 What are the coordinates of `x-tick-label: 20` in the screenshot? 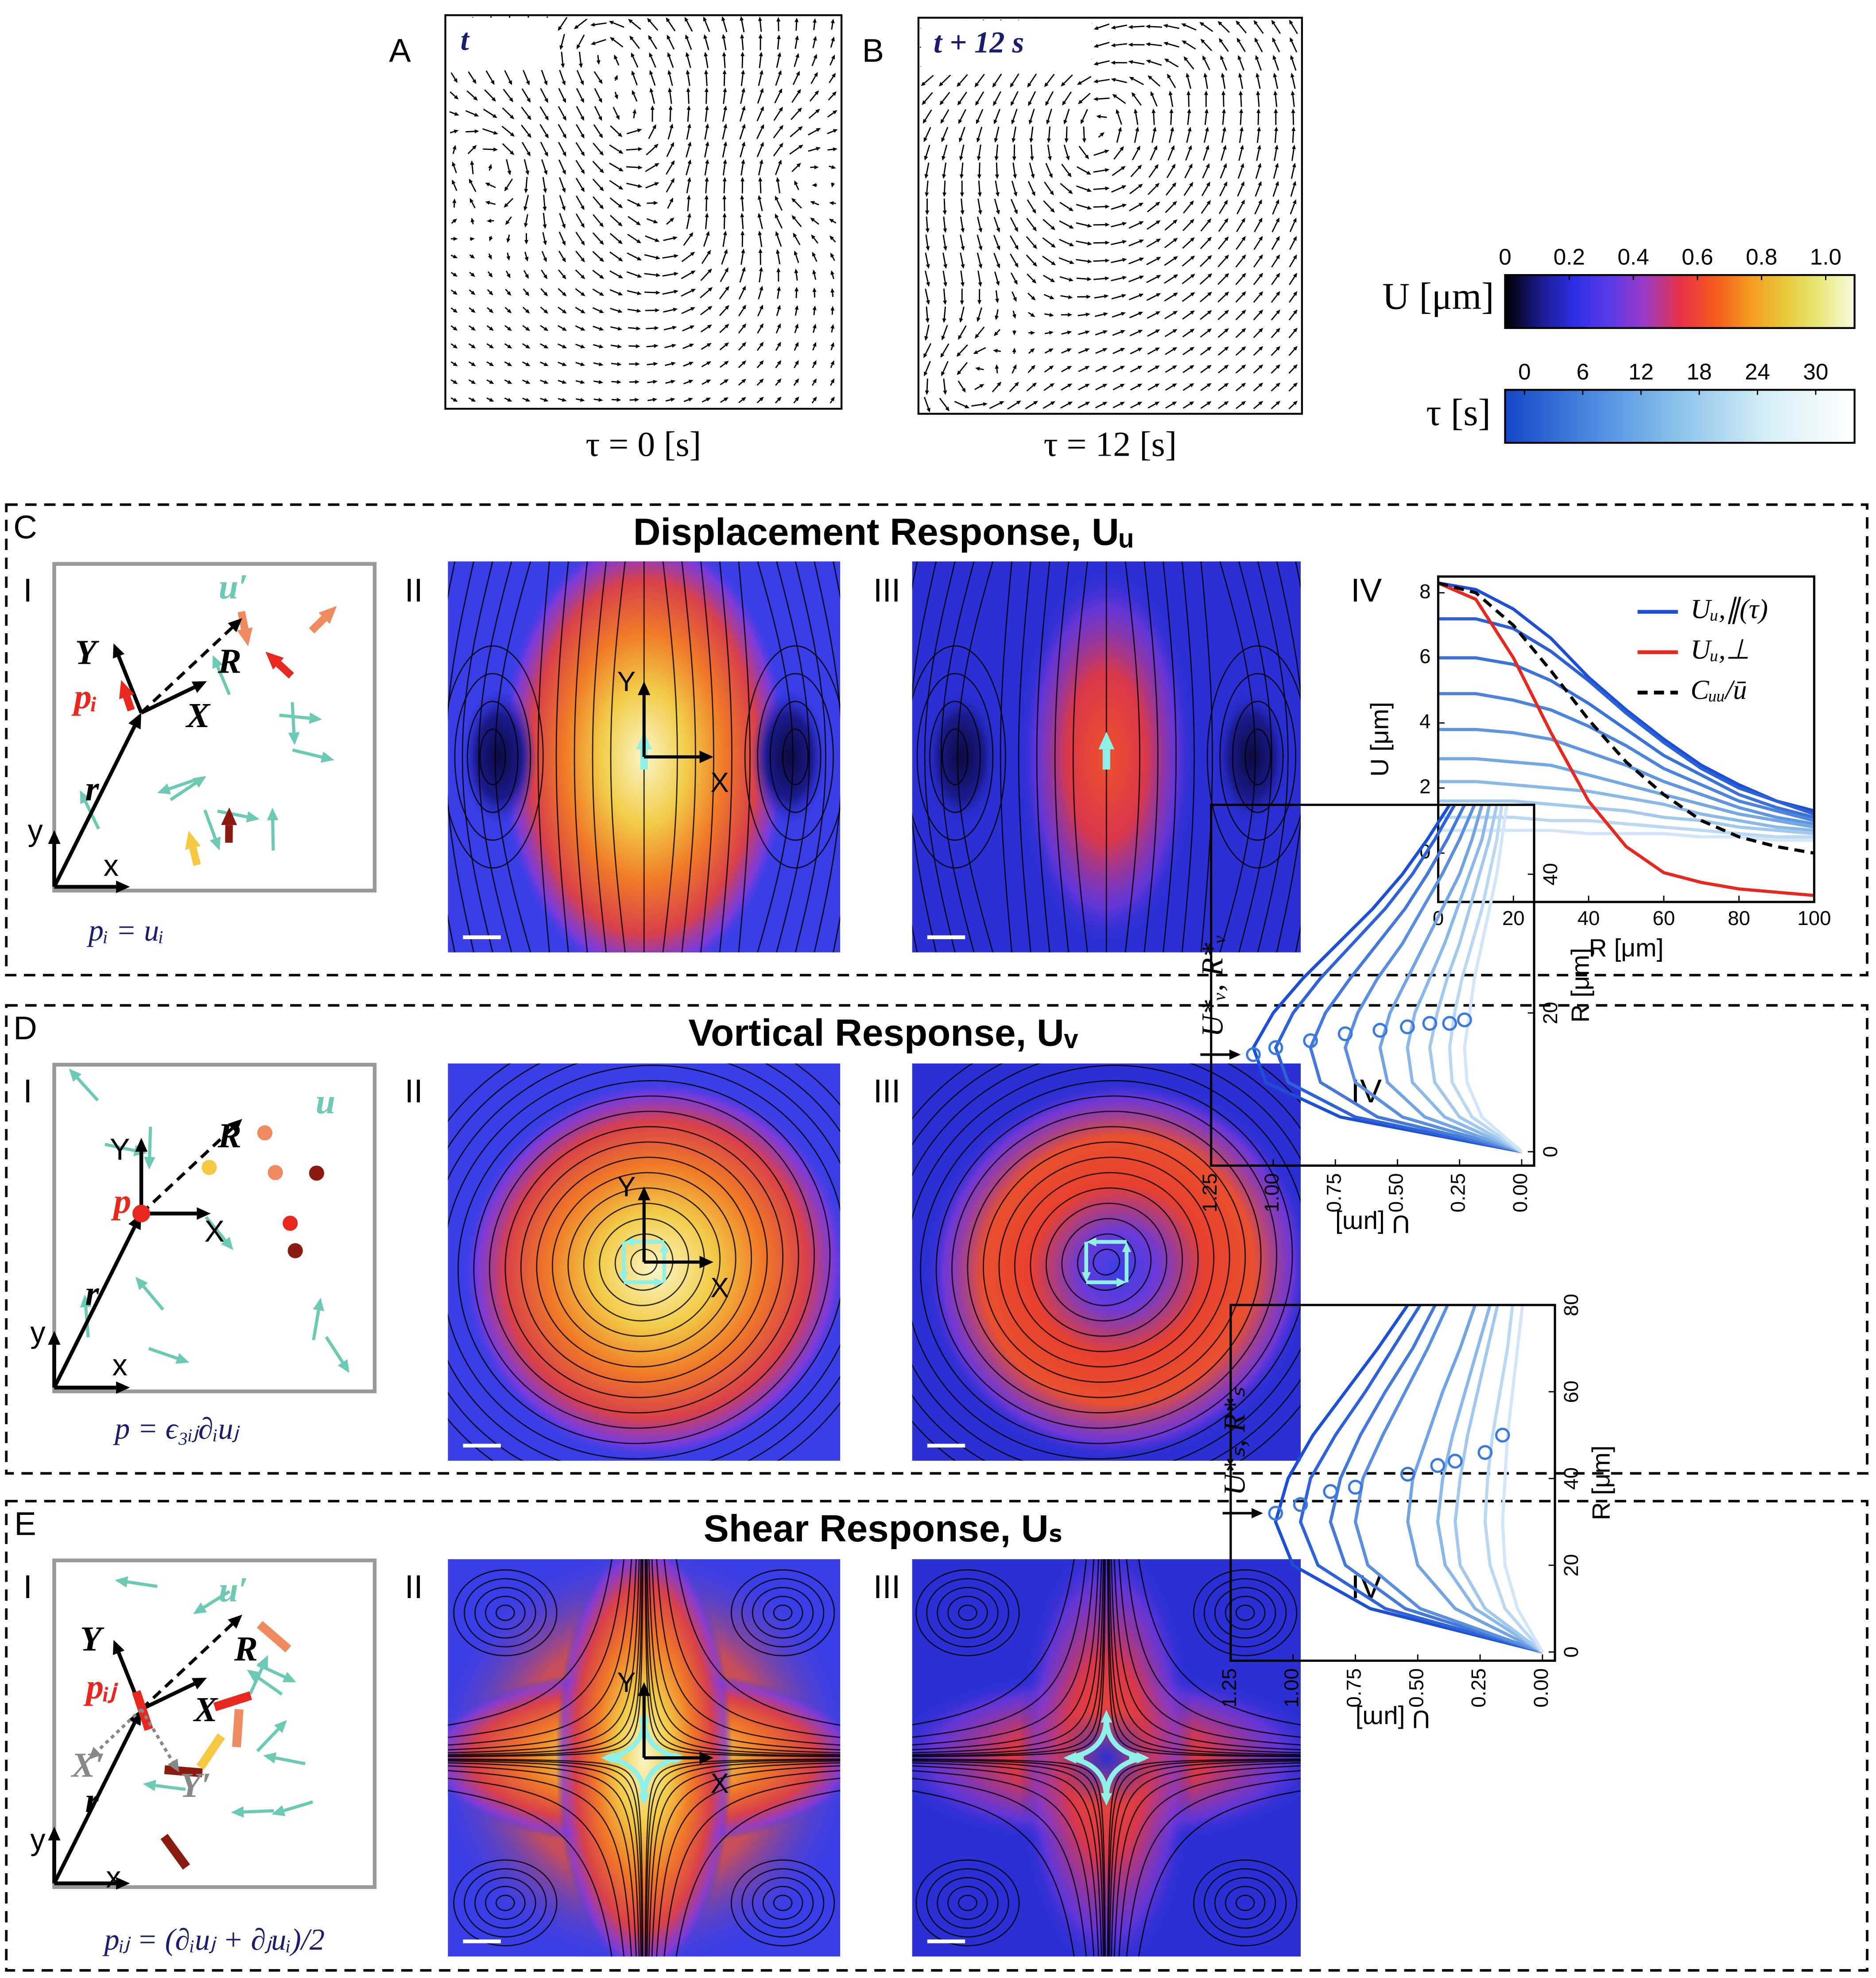 It's located at (1571, 1565).